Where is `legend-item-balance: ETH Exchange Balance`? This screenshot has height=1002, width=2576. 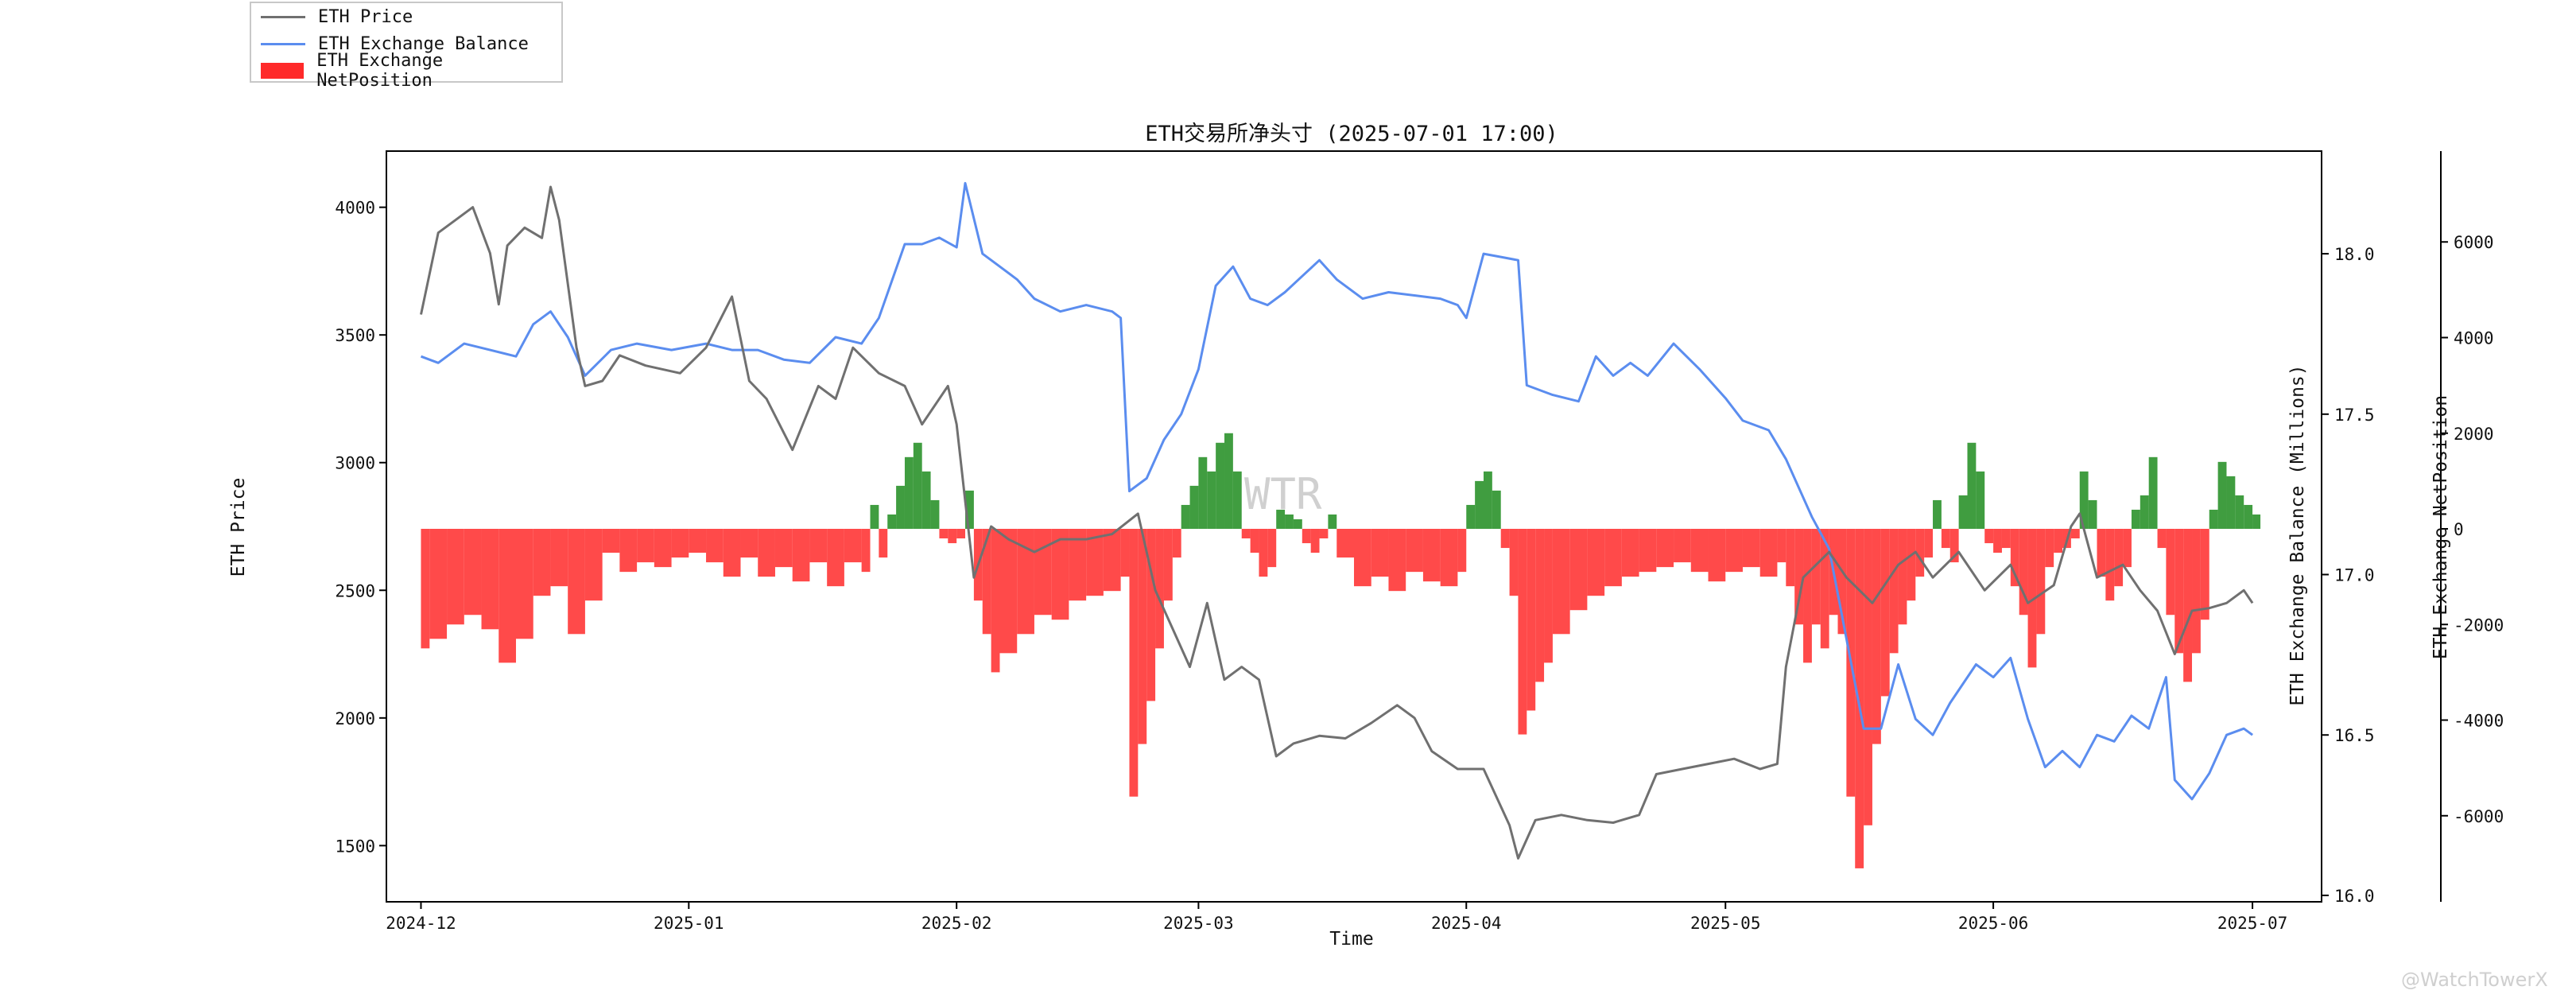 legend-item-balance: ETH Exchange Balance is located at coordinates (395, 44).